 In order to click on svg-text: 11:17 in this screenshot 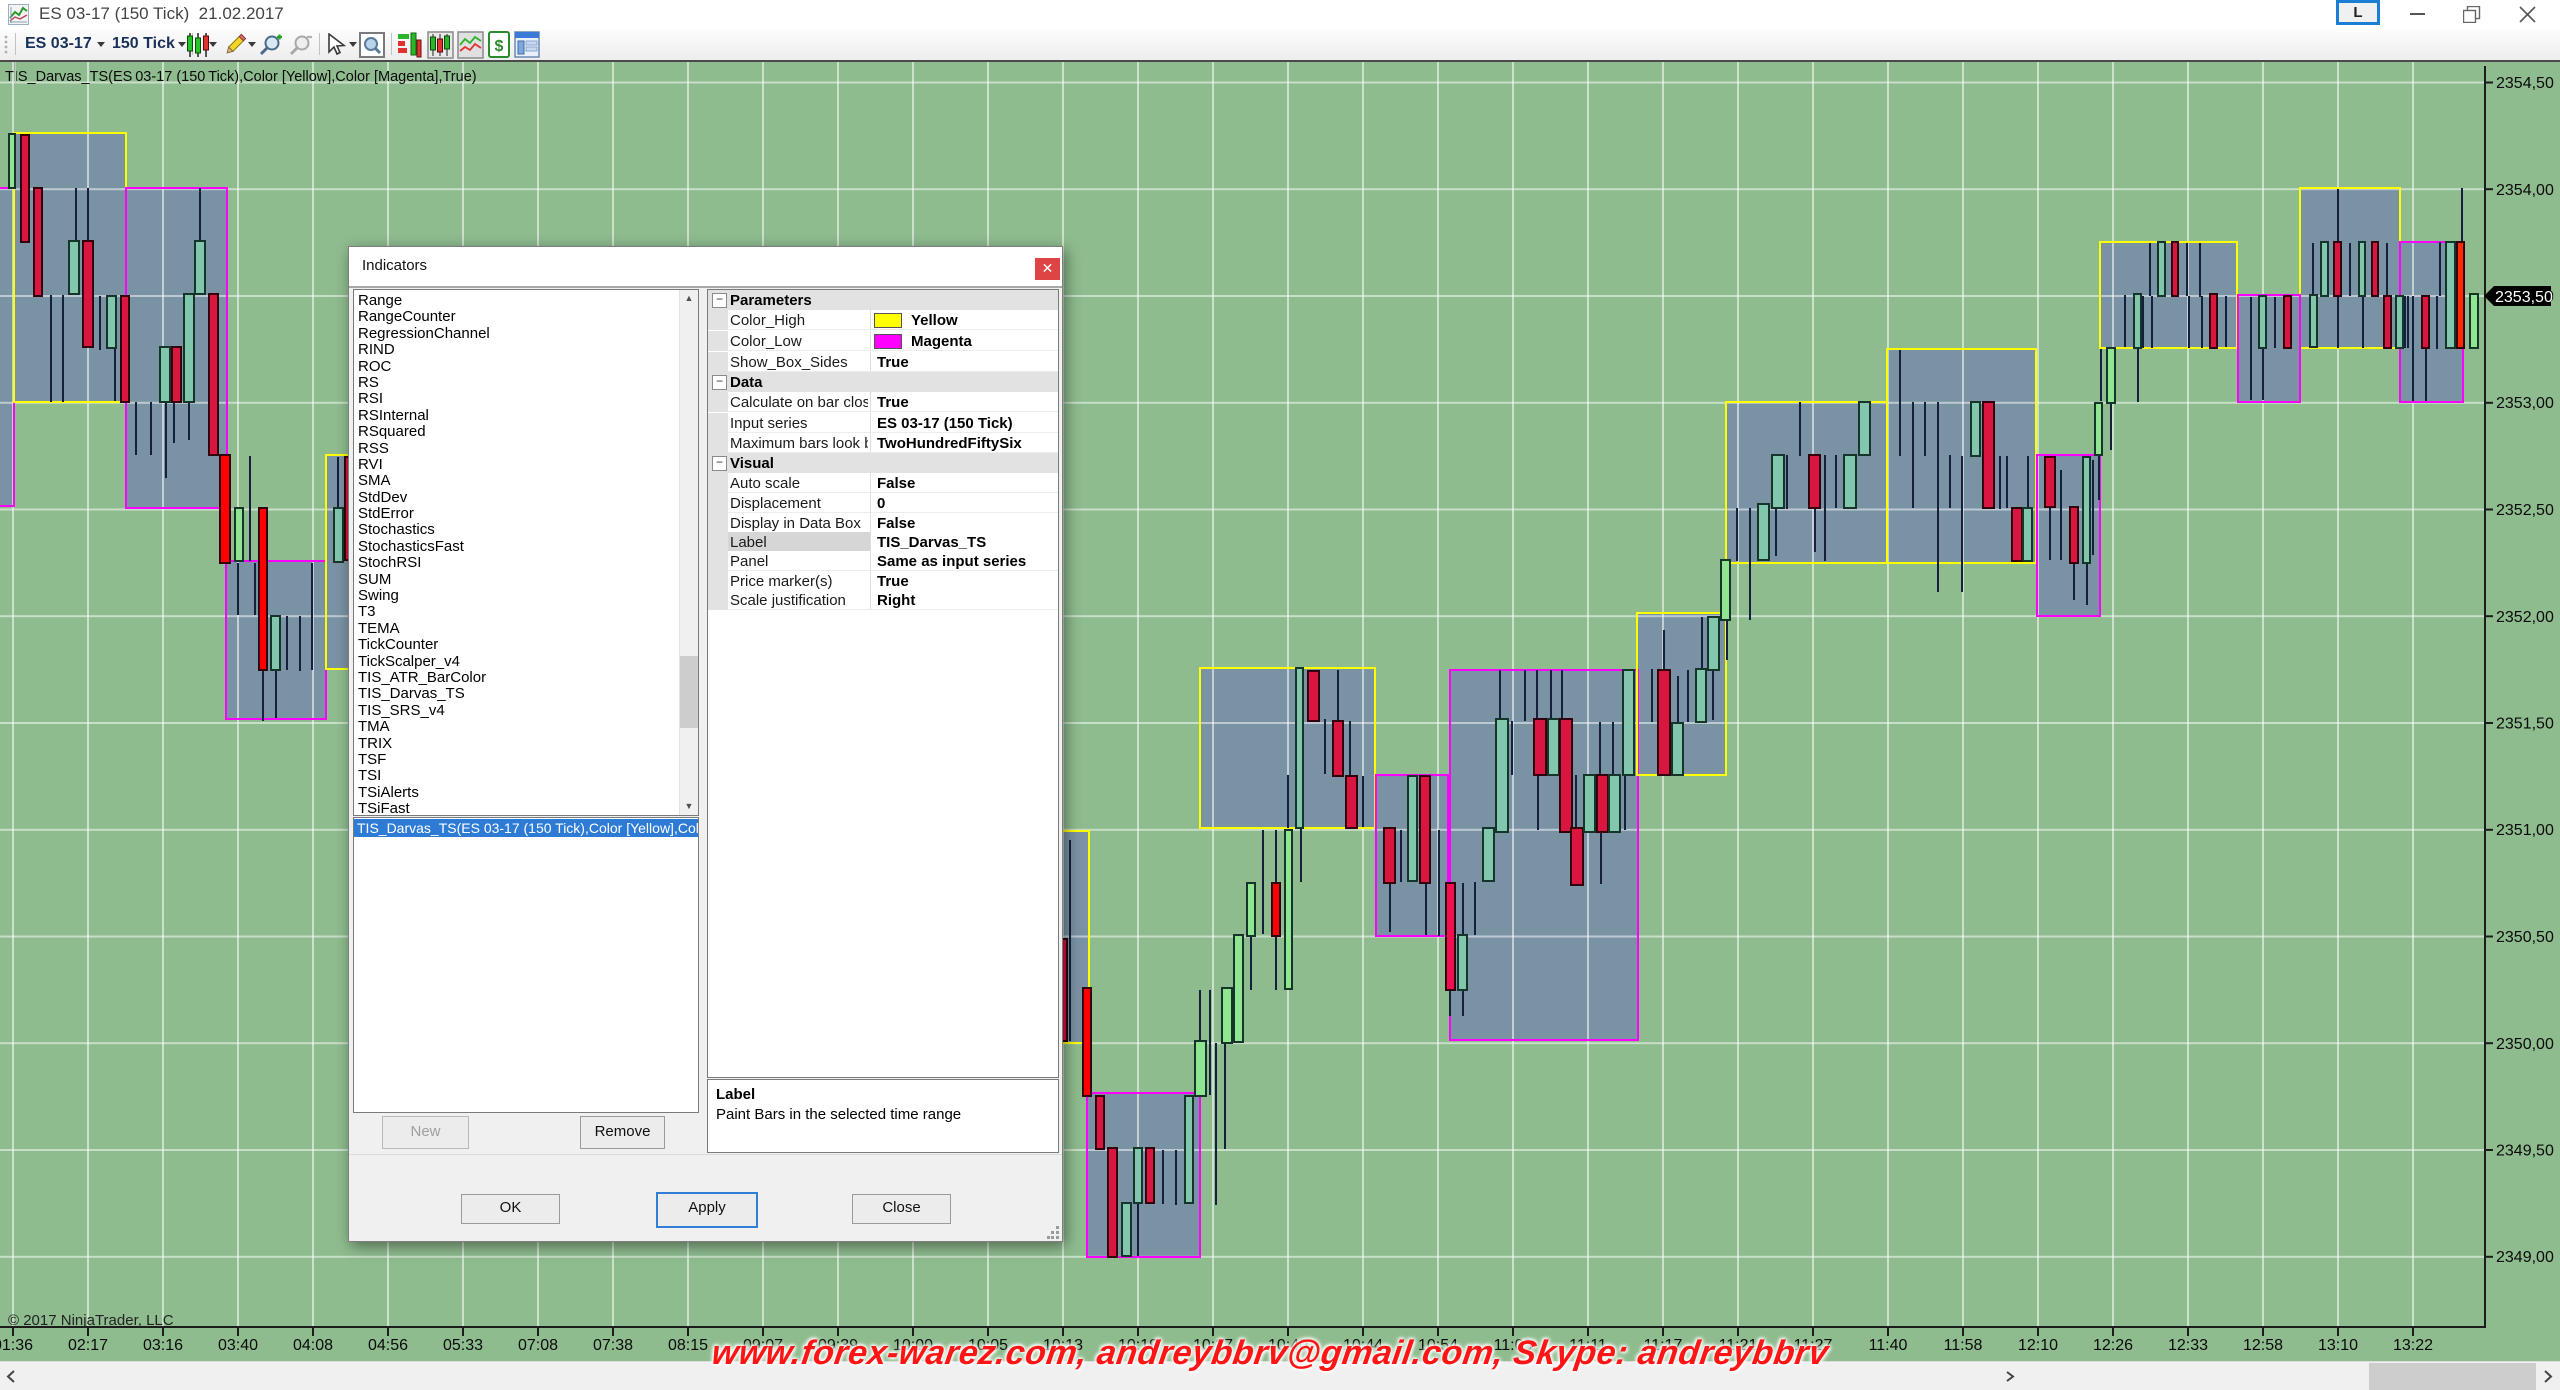, I will do `click(1663, 1345)`.